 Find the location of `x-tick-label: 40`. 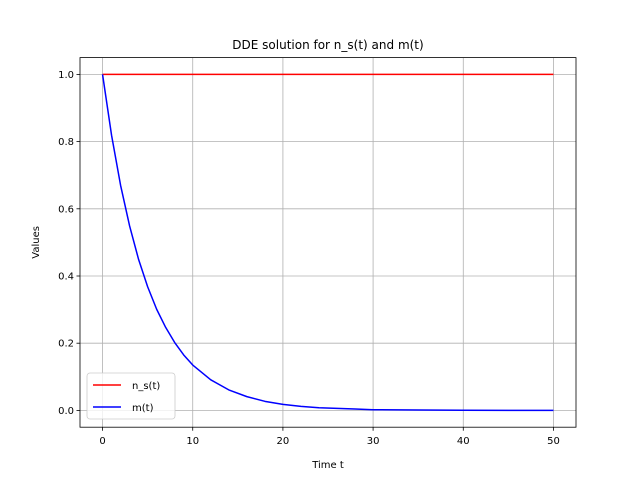

x-tick-label: 40 is located at coordinates (463, 441).